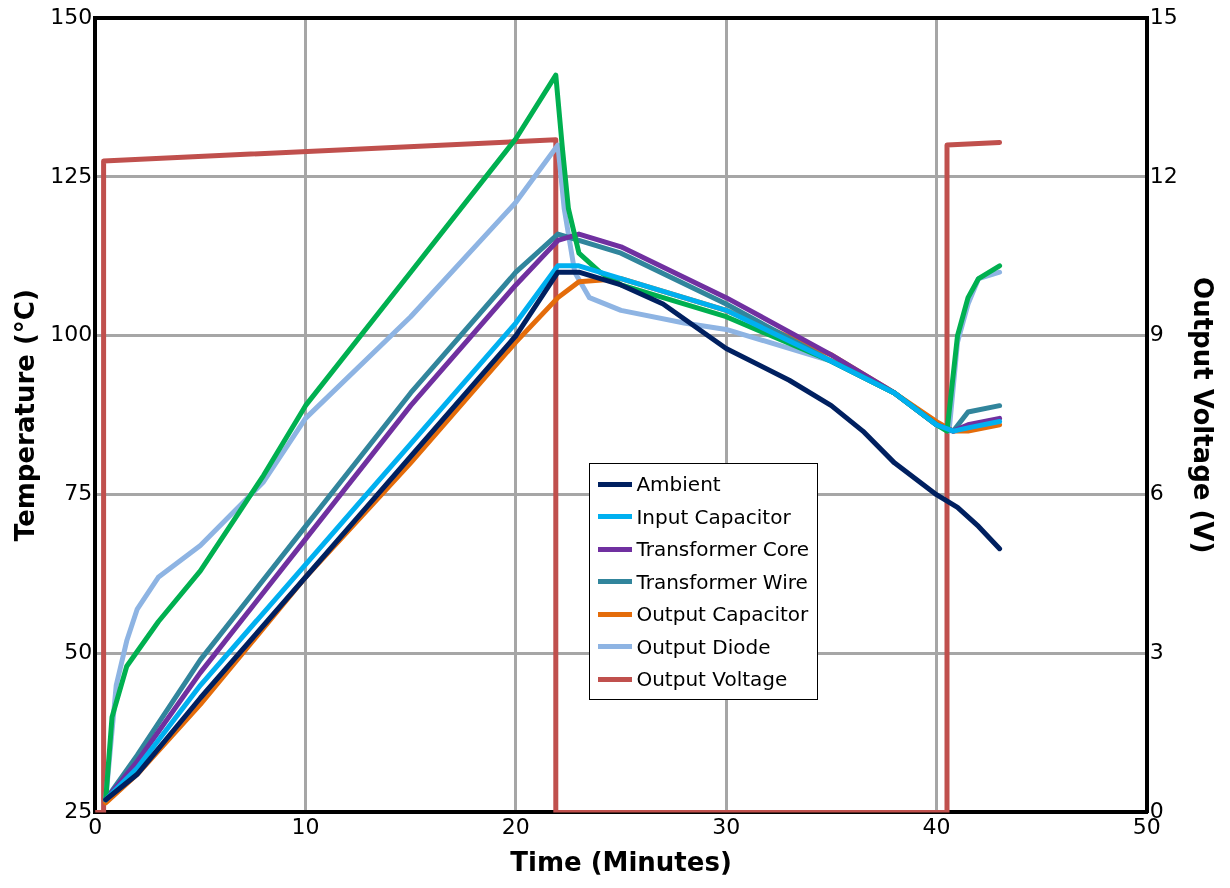 Image resolution: width=1230 pixels, height=888 pixels. Describe the element at coordinates (78, 493) in the screenshot. I see `y-tick-label: 75` at that location.